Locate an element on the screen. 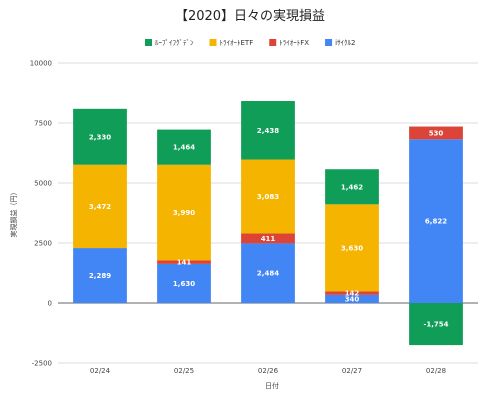 The height and width of the screenshot is (402, 500). data-label: 3,472 is located at coordinates (100, 207).